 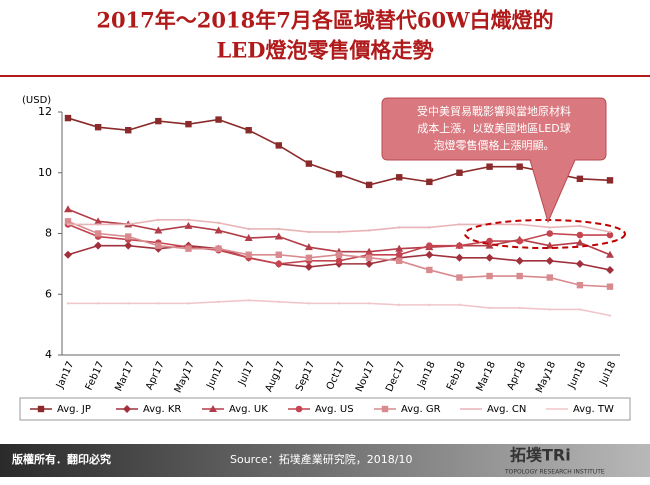 What do you see at coordinates (36, 100) in the screenshot?
I see `y-axis-label: (USD)` at bounding box center [36, 100].